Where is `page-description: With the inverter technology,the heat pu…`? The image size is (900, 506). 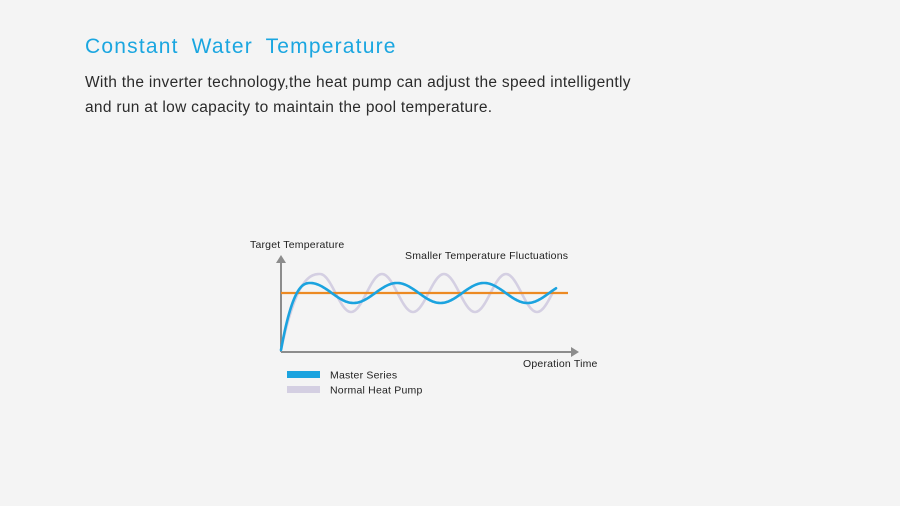
page-description: With the inverter technology,the heat pu… is located at coordinates (405, 95).